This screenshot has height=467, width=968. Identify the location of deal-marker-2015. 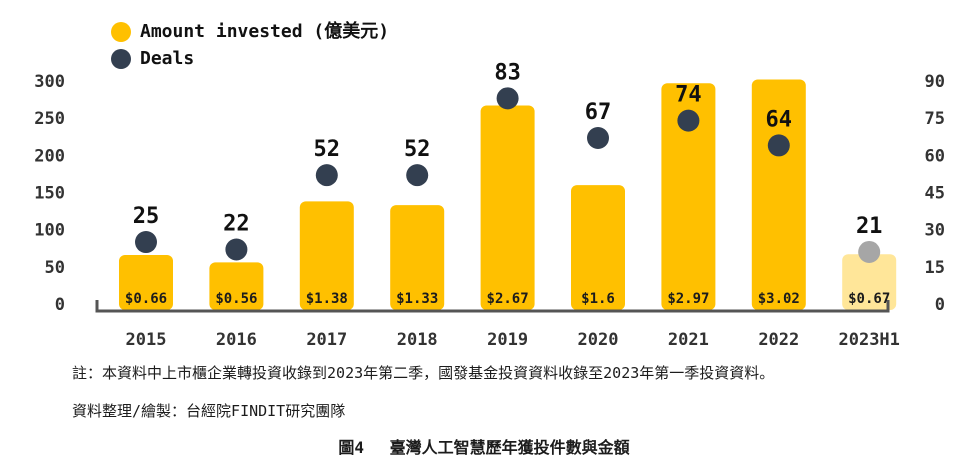
(146, 242).